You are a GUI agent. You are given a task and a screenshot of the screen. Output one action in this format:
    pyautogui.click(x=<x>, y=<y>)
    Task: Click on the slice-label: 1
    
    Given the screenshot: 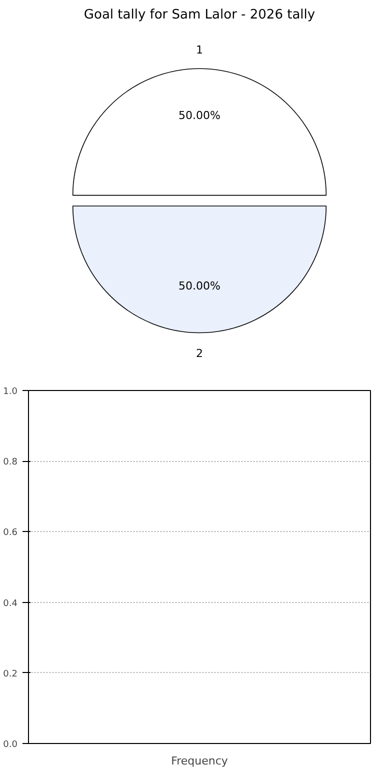 What is the action you would take?
    pyautogui.click(x=199, y=49)
    